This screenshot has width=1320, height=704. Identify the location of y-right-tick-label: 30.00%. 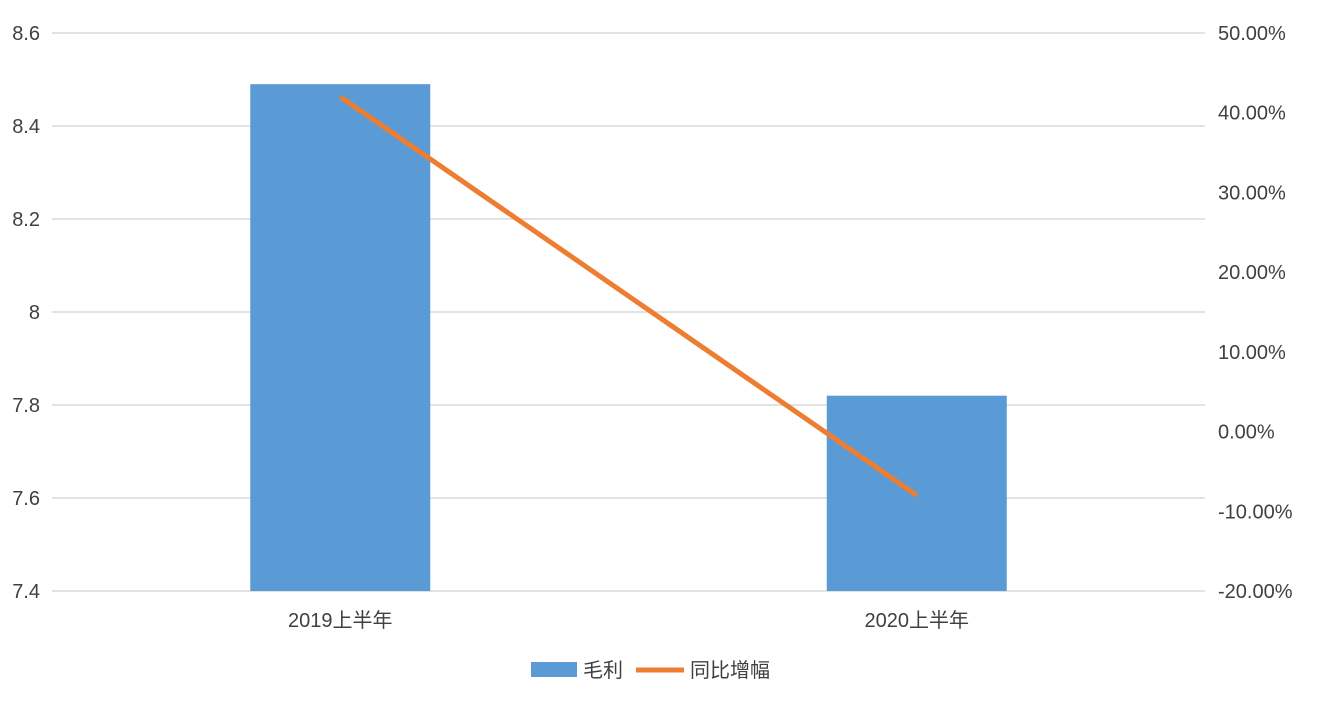
(1252, 193).